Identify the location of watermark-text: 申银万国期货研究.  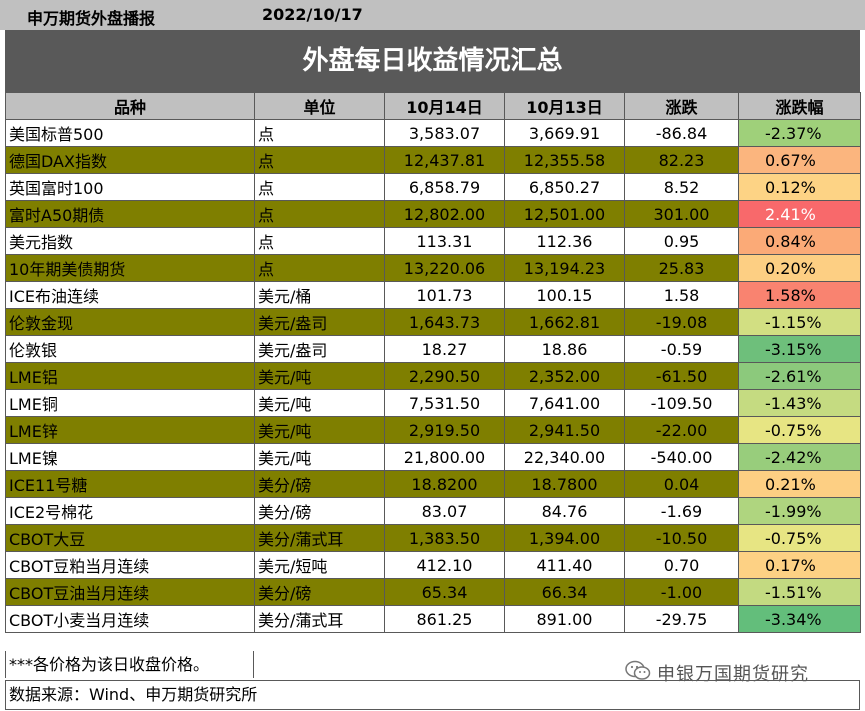
(733, 674).